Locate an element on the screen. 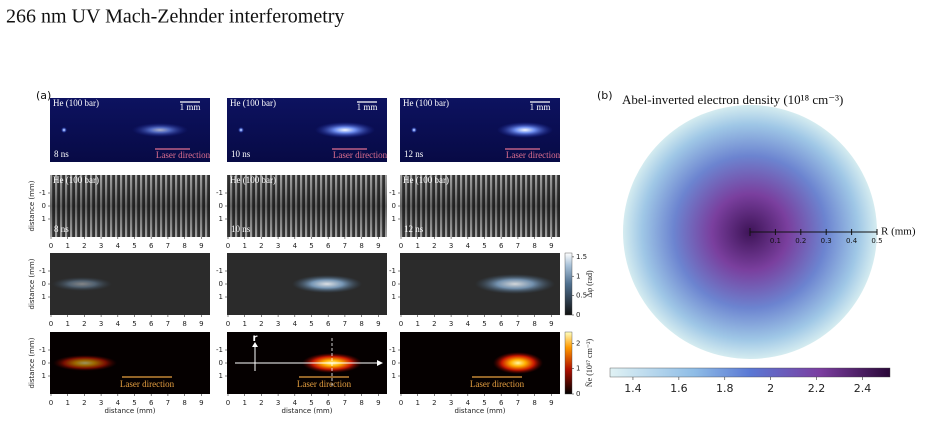 This screenshot has width=930, height=422. radial-tick-label: 0.1 is located at coordinates (775, 241).